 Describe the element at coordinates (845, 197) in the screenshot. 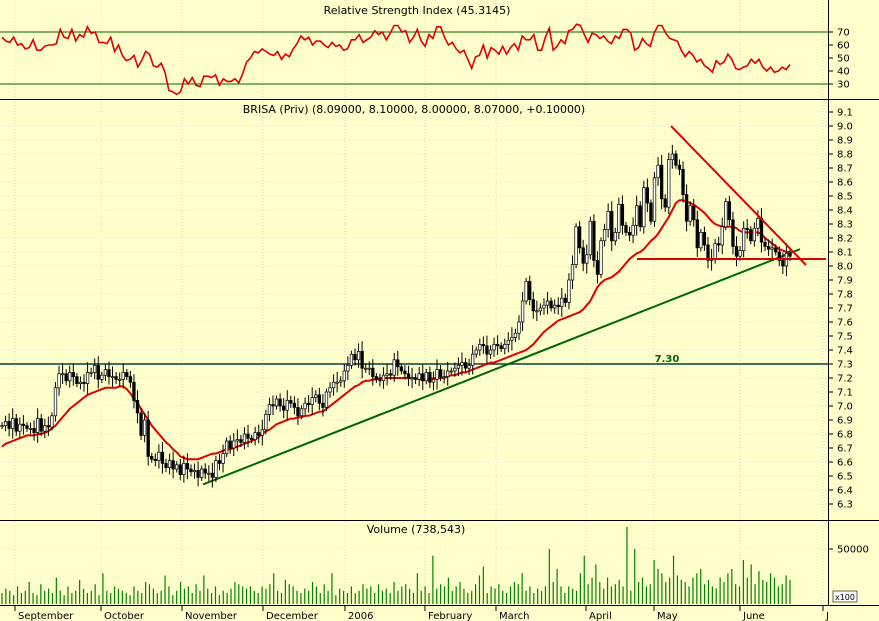

I see `price-tick-label: 8.5` at that location.